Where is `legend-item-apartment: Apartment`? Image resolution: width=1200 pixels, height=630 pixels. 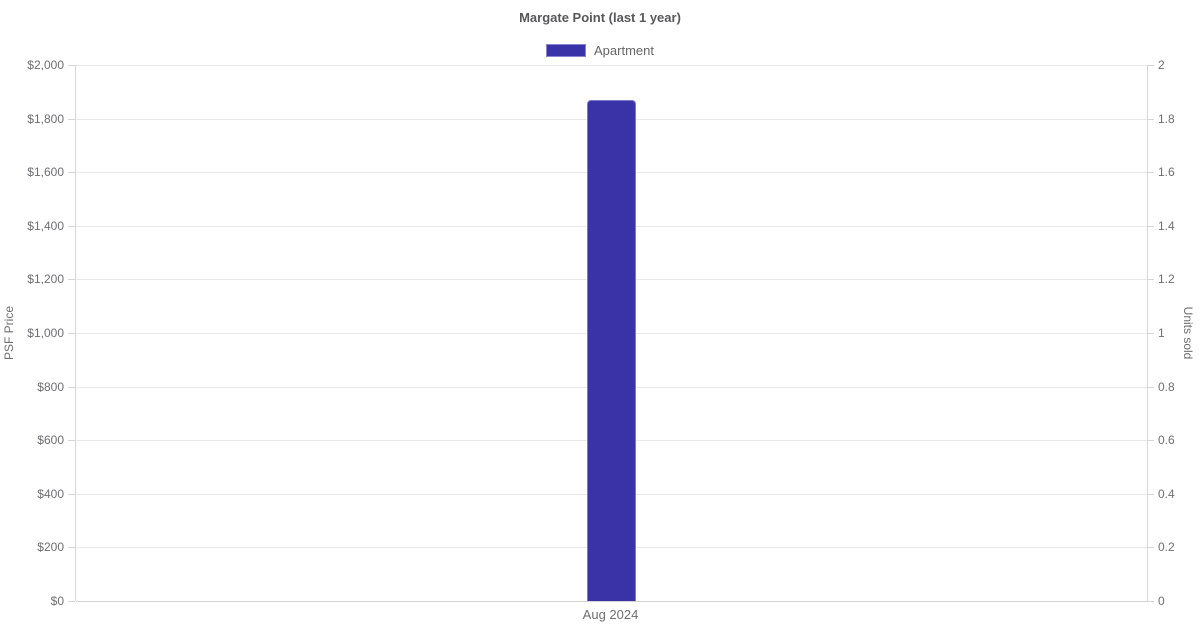 legend-item-apartment: Apartment is located at coordinates (600, 50).